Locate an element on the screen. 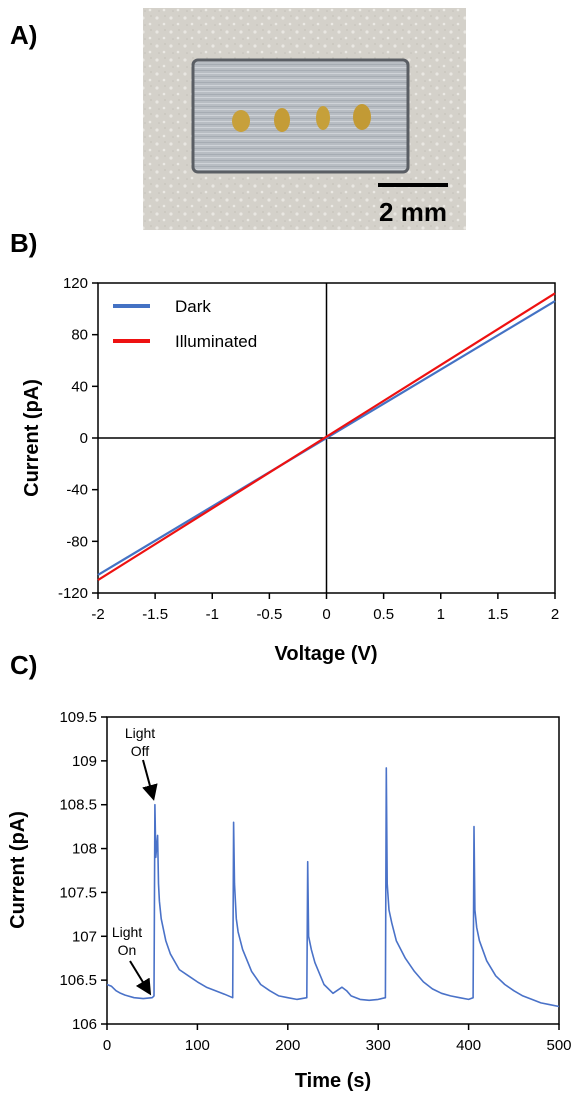 The image size is (574, 1093). trace-y-tick-label: 109.5 is located at coordinates (78, 717).